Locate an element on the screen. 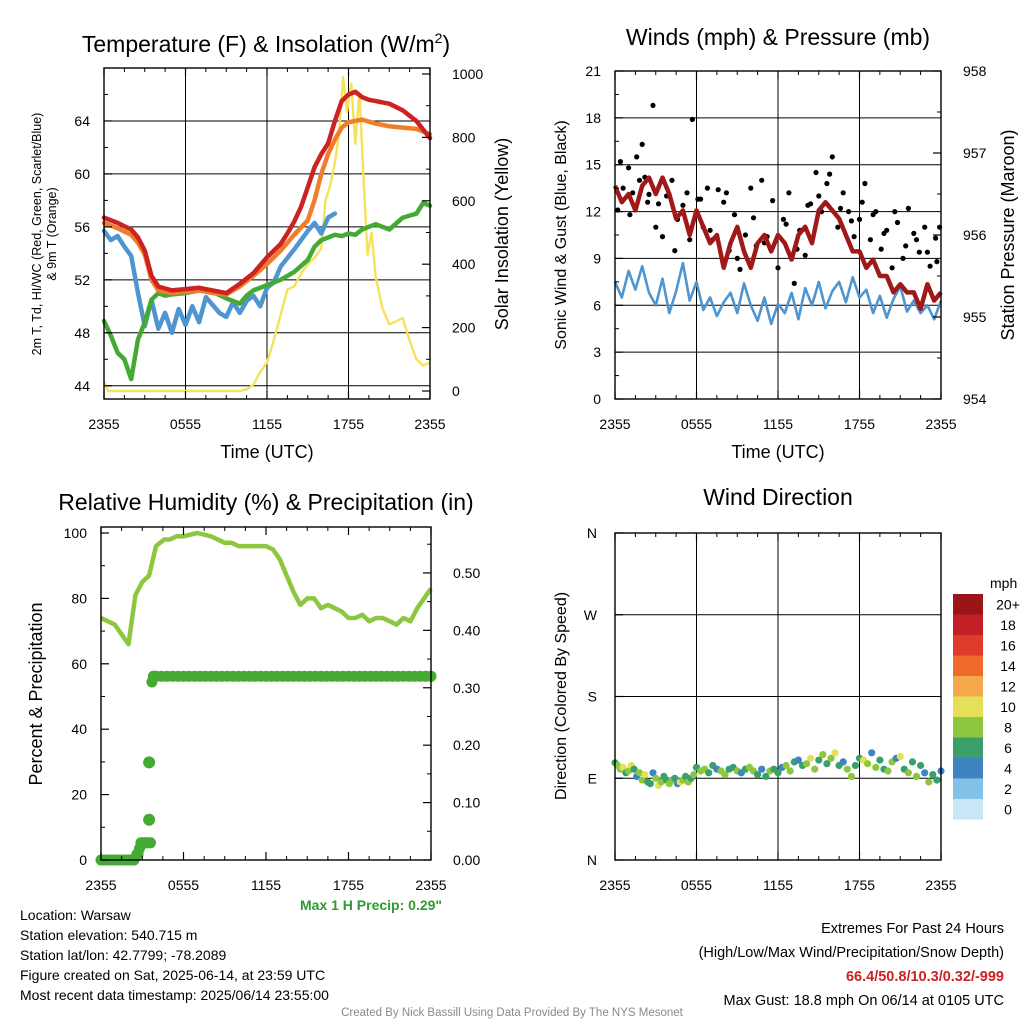  colorbar-label: 16 is located at coordinates (1008, 645).